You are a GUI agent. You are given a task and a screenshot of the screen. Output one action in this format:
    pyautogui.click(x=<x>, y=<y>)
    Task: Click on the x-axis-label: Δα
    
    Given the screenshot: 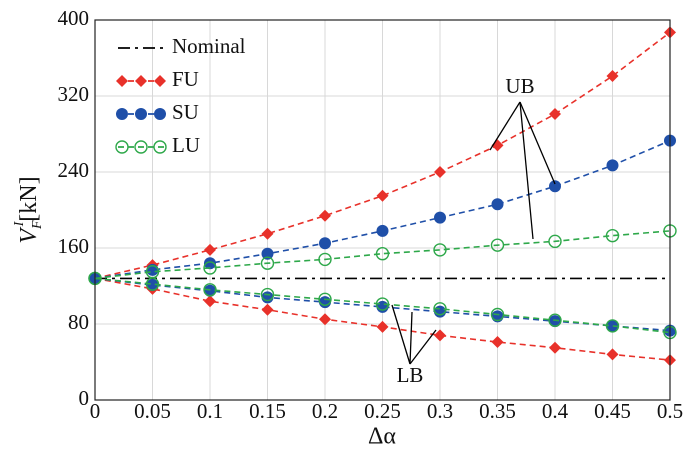 What is the action you would take?
    pyautogui.click(x=382, y=437)
    